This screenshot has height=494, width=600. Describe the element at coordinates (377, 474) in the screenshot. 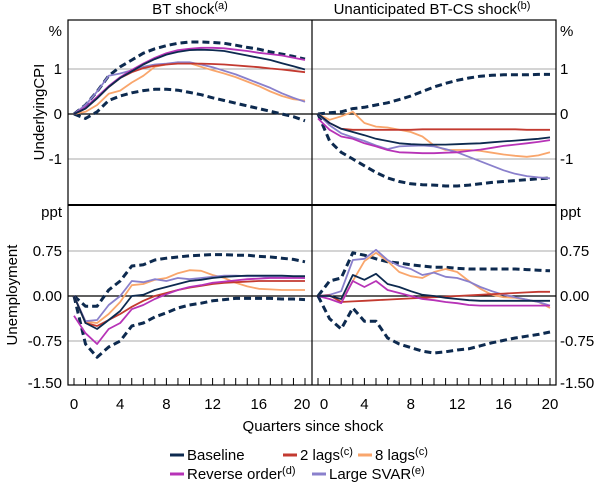

I see `legend-item: Large SVAR(e)` at that location.